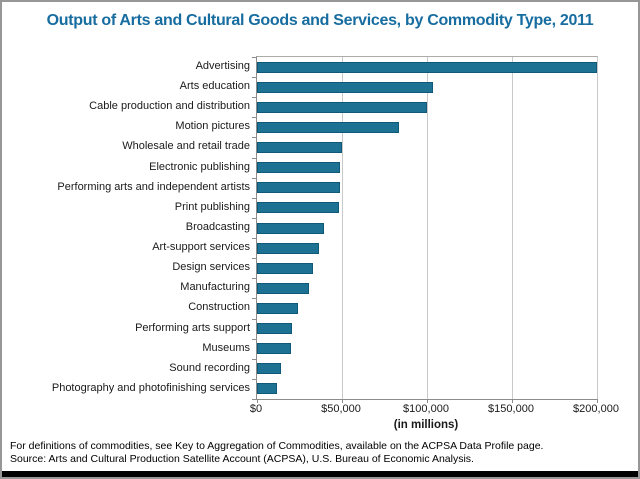  What do you see at coordinates (212, 206) in the screenshot?
I see `category-label: Print publishing` at bounding box center [212, 206].